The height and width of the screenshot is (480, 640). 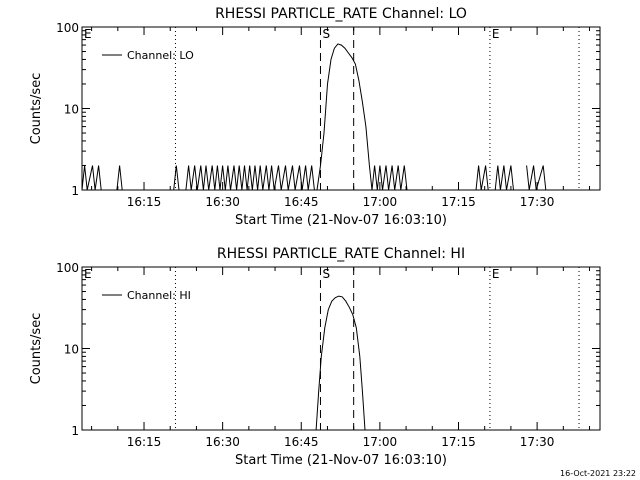 I want to click on chart-title: RHESSI PARTICLE_RATE Channel: HI, so click(x=341, y=254).